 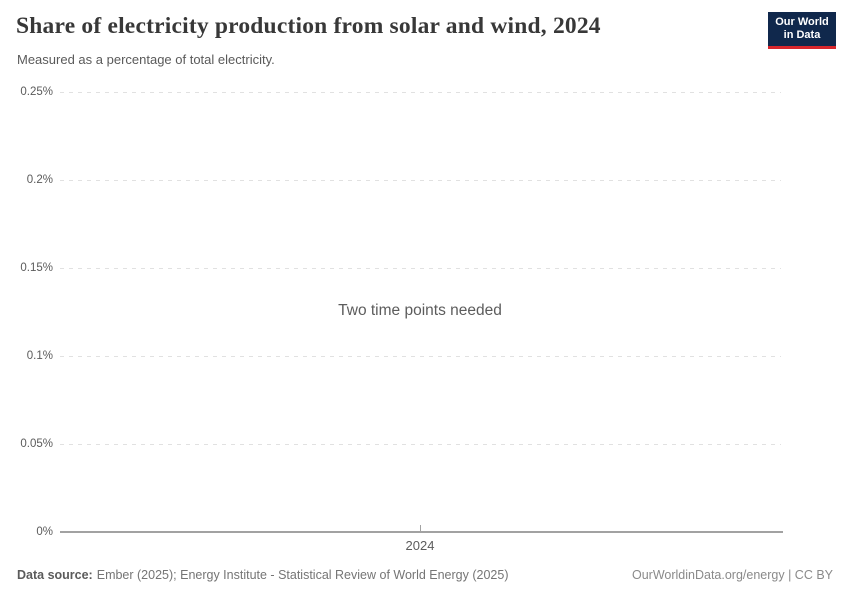 What do you see at coordinates (420, 545) in the screenshot?
I see `xtick-label-2024: 2024` at bounding box center [420, 545].